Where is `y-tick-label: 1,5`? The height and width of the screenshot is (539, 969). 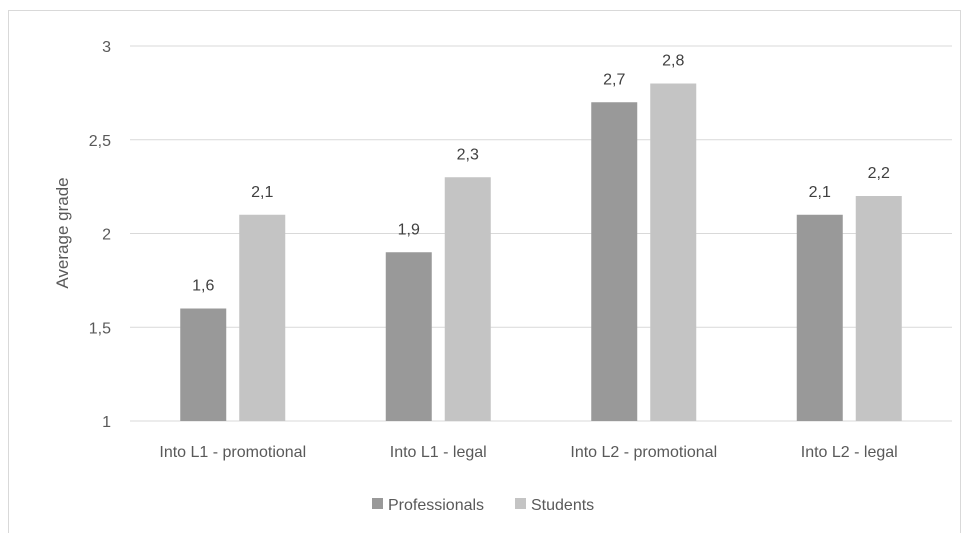
y-tick-label: 1,5 is located at coordinates (100, 328).